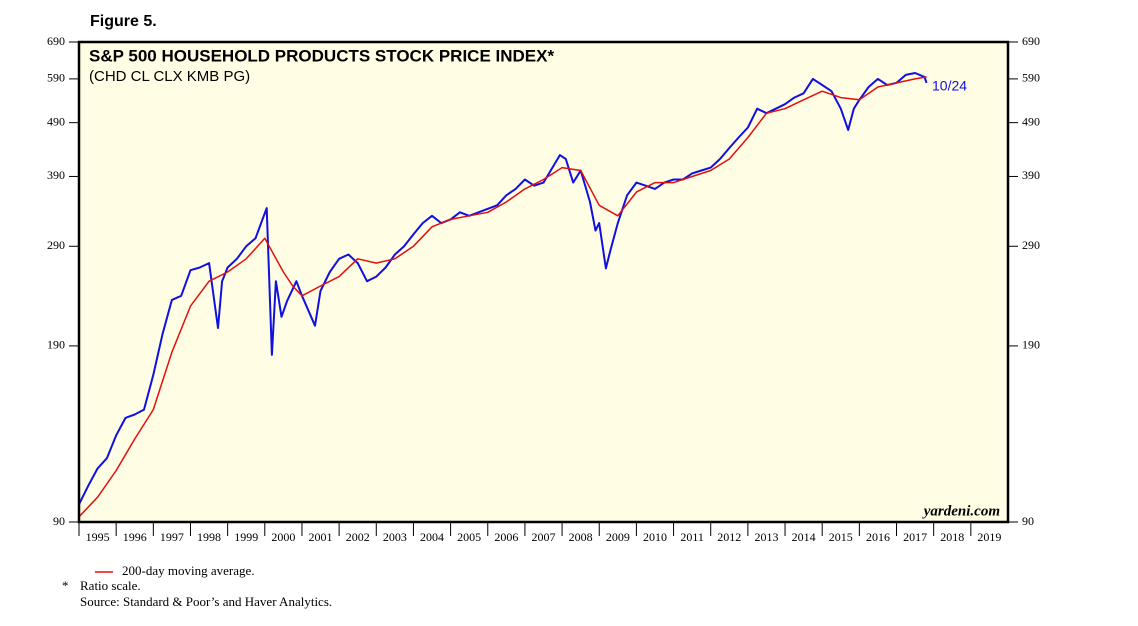 The image size is (1138, 626). What do you see at coordinates (581, 537) in the screenshot?
I see `x-tick-label: 2008` at bounding box center [581, 537].